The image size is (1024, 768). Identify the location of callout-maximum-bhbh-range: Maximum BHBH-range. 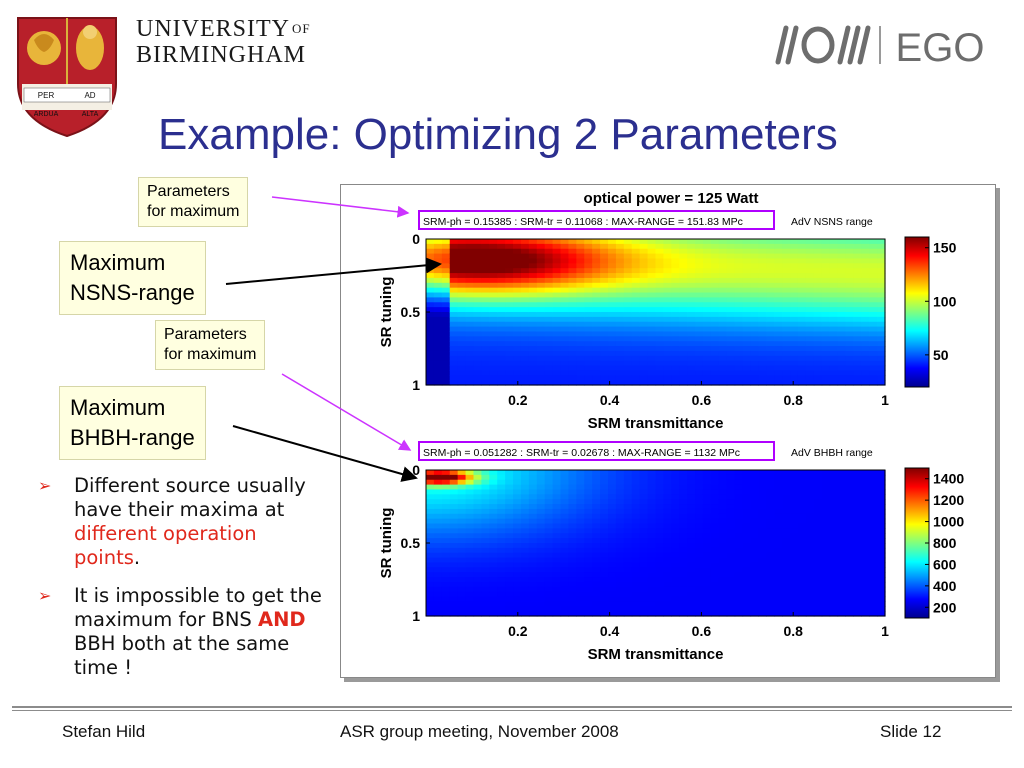
(132, 423).